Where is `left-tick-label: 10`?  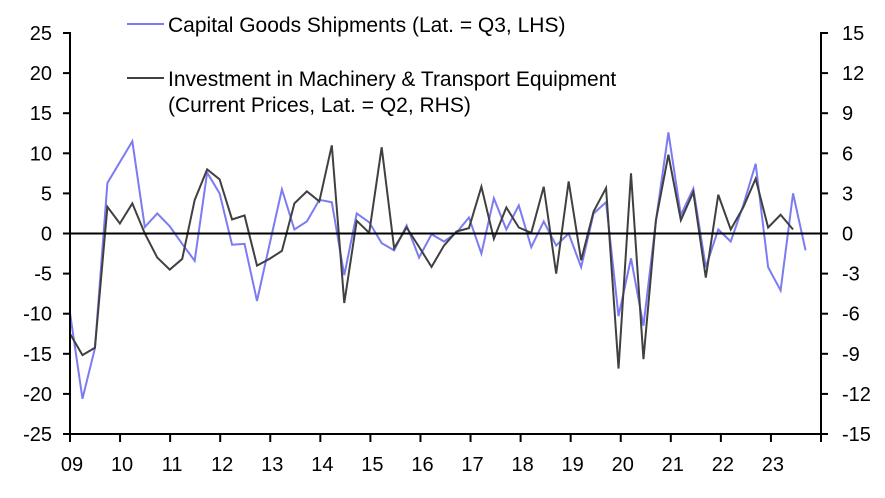 left-tick-label: 10 is located at coordinates (41, 154).